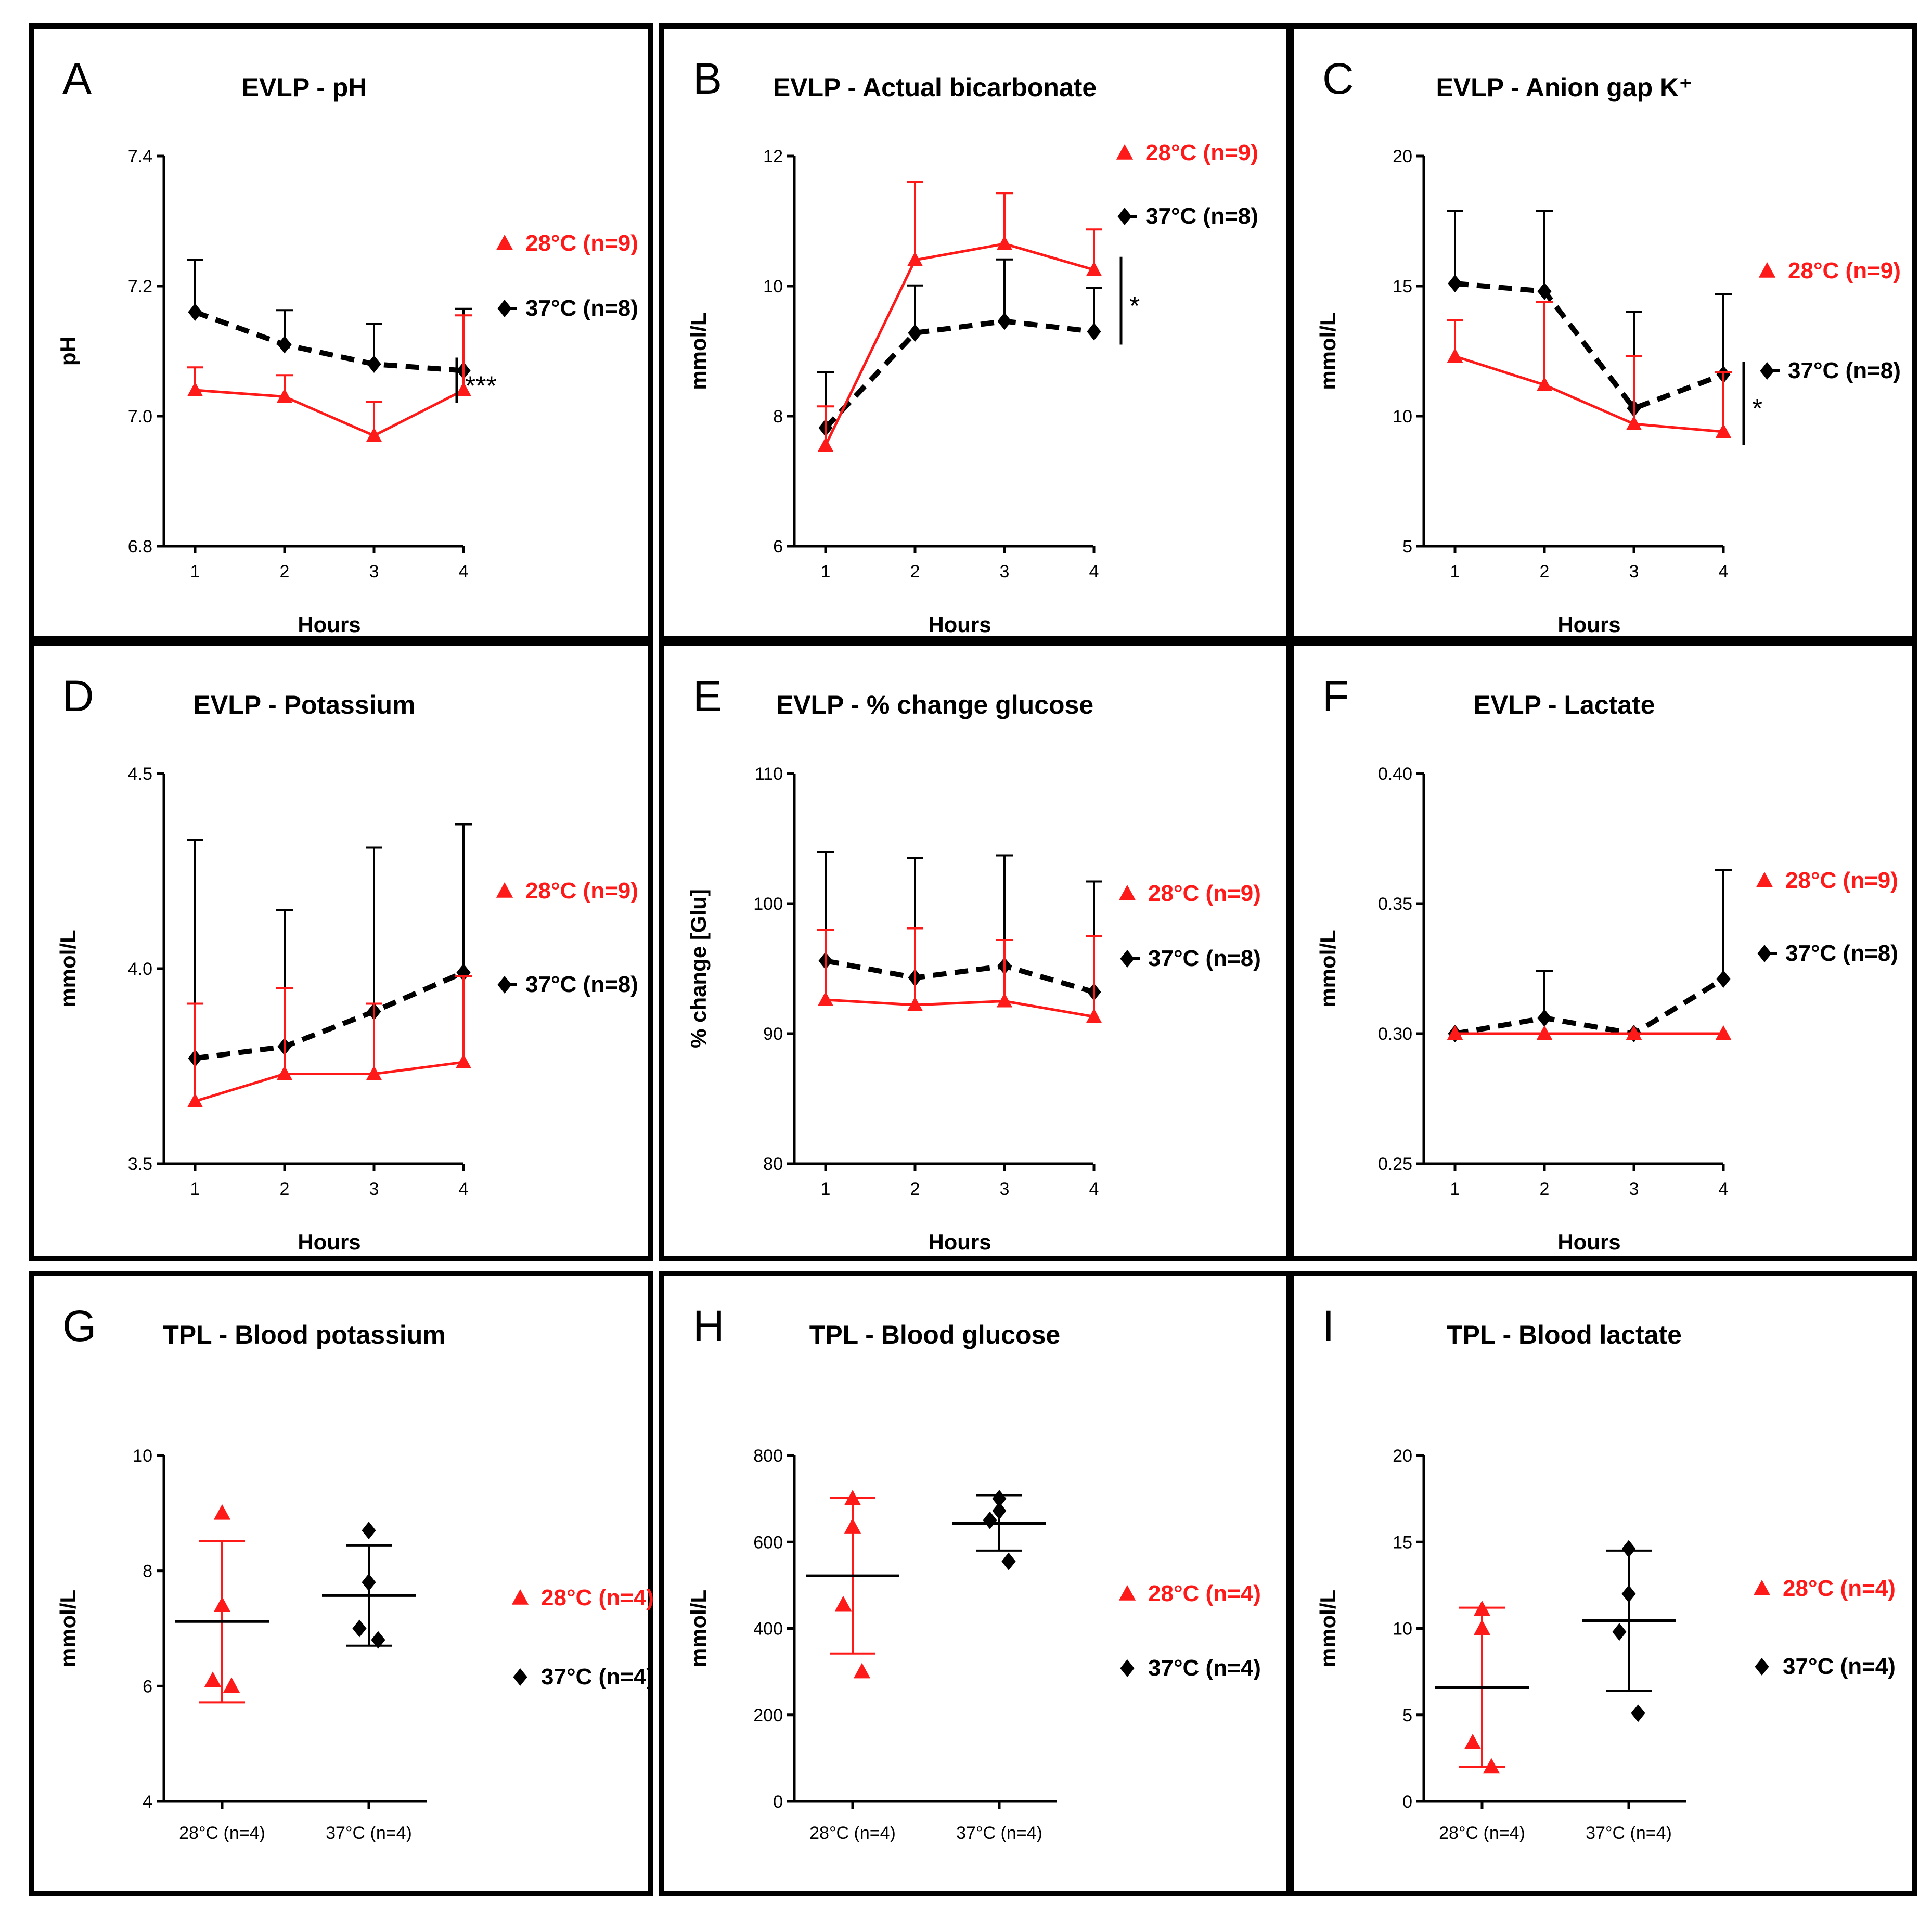 The width and height of the screenshot is (1932, 1920). Describe the element at coordinates (709, 1326) in the screenshot. I see `panel-letter: H` at that location.